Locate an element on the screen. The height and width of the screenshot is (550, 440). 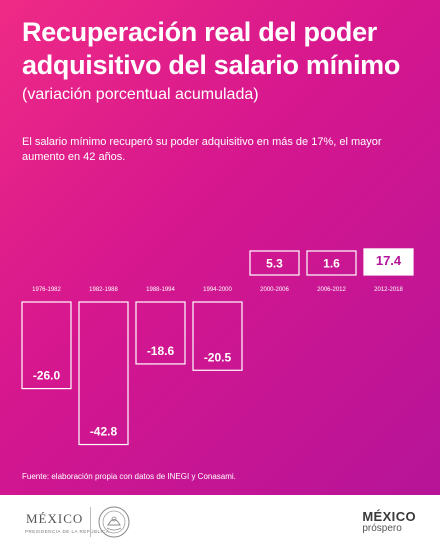
data-label: 5.3 is located at coordinates (274, 264).